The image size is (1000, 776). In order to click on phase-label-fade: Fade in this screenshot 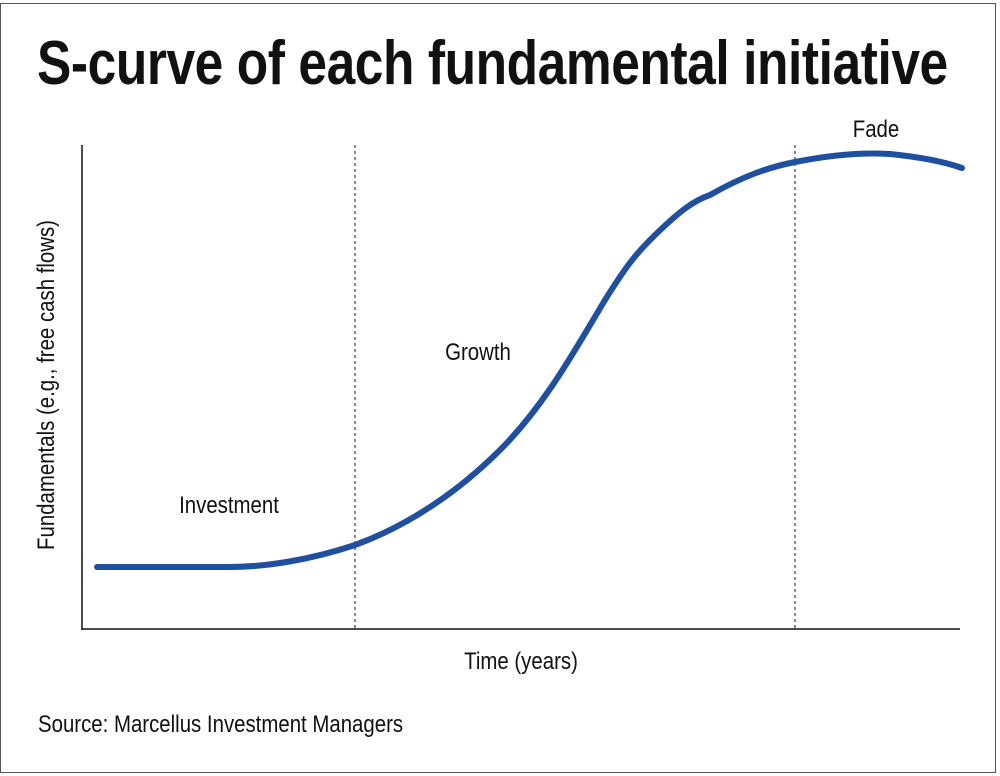, I will do `click(876, 129)`.